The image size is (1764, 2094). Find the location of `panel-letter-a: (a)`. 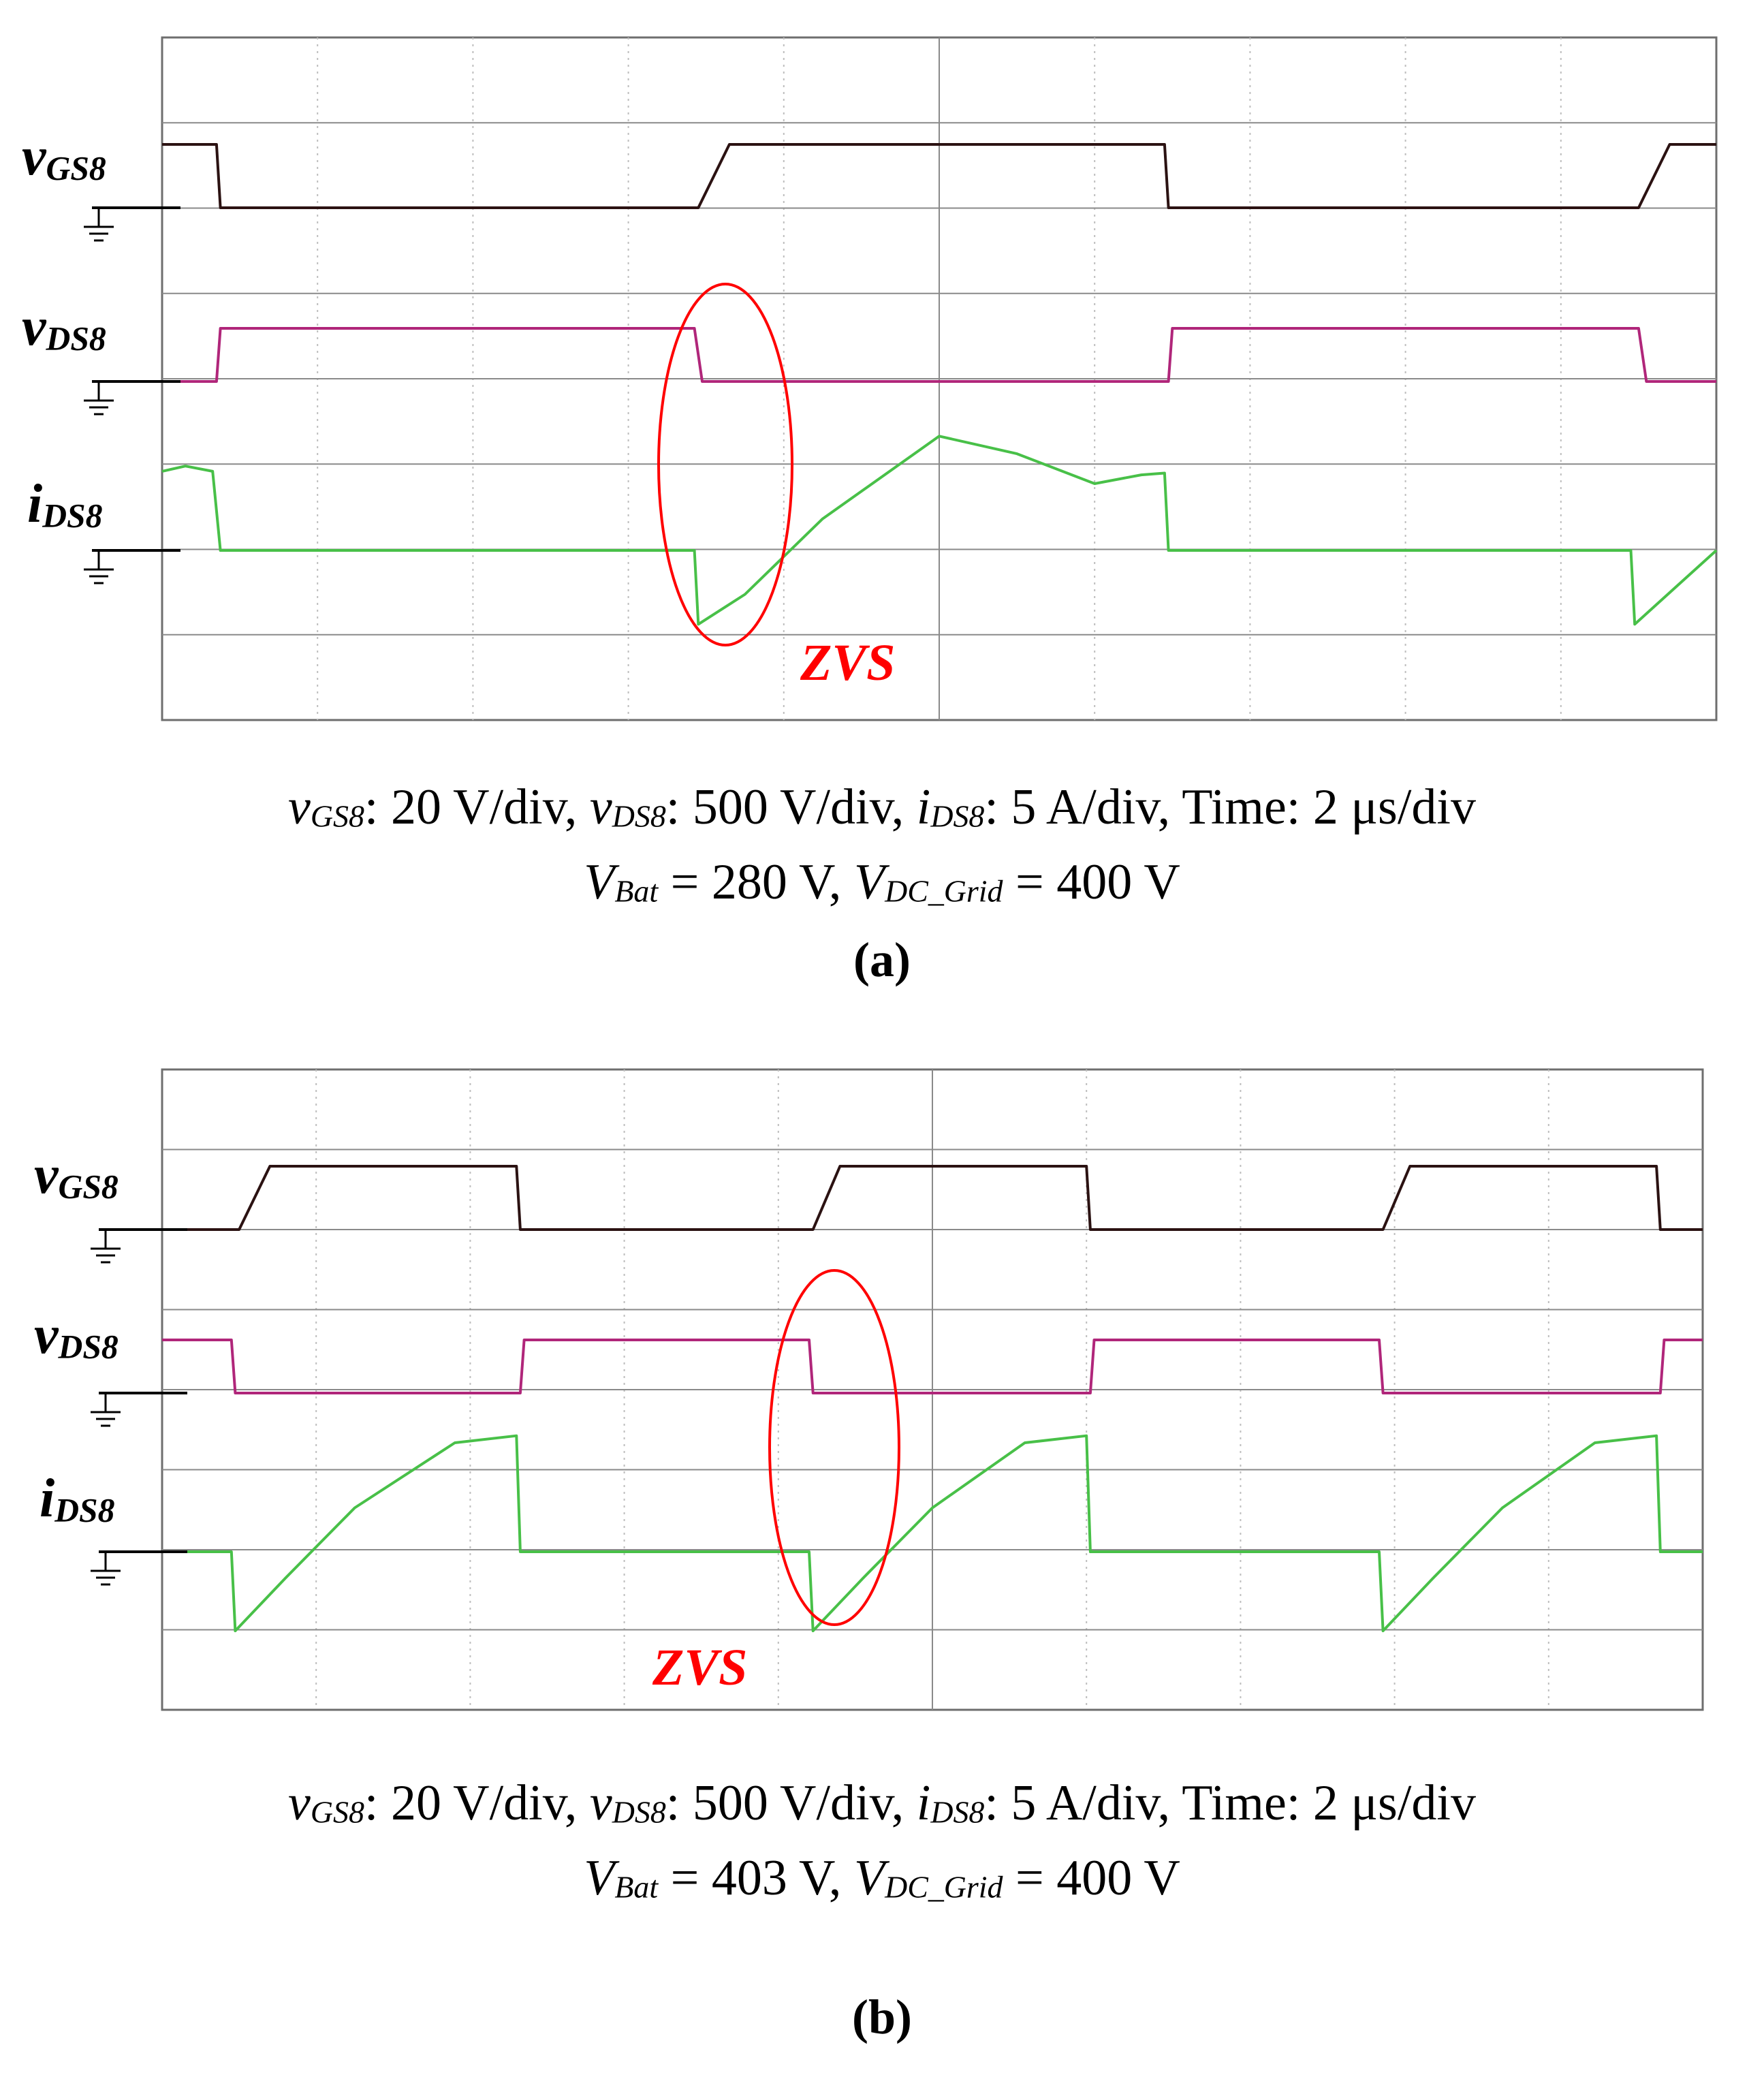

panel-letter-a: (a) is located at coordinates (882, 960).